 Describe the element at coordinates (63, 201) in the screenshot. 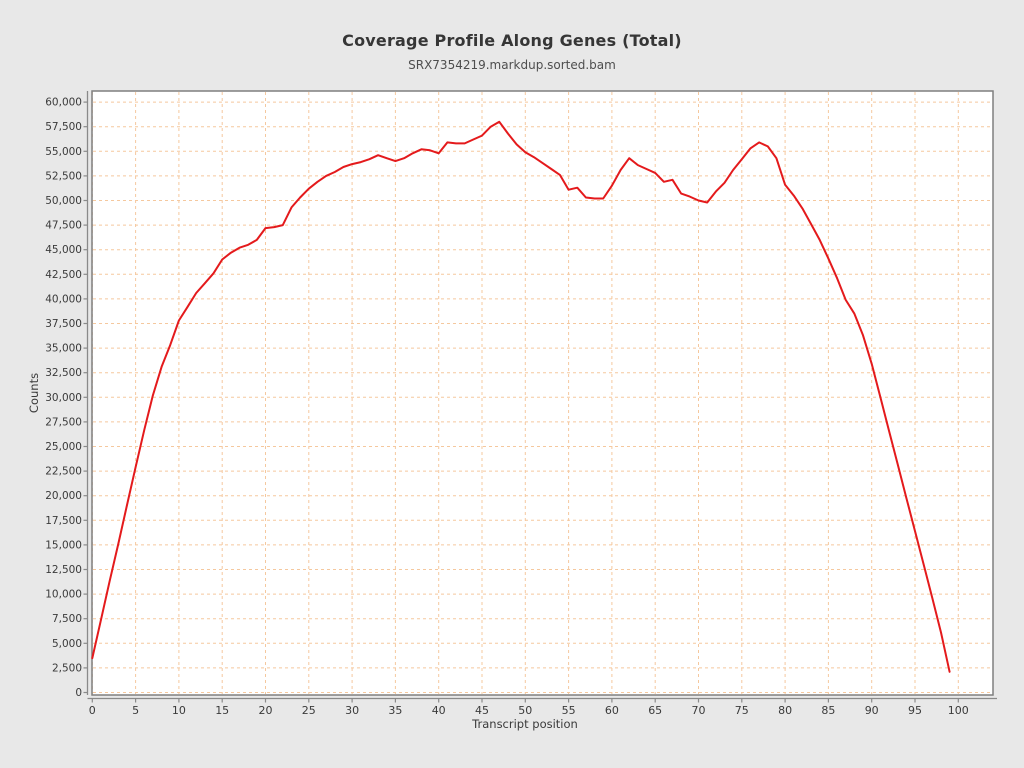

I see `y-tick-label: 50,000` at that location.